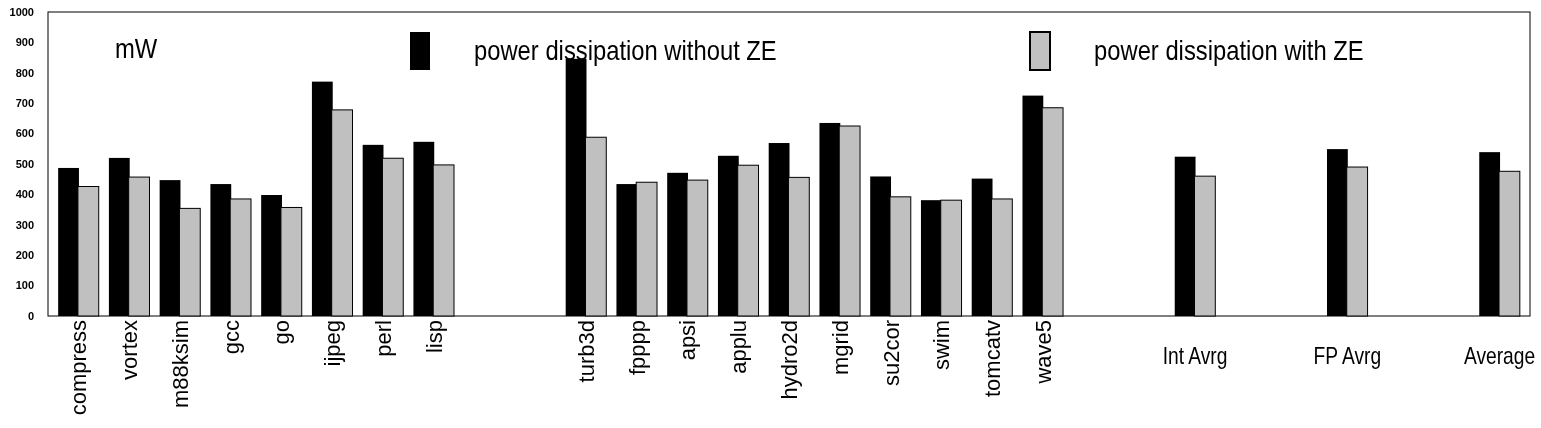  Describe the element at coordinates (434, 337) in the screenshot. I see `x-tick-label: lisp` at that location.